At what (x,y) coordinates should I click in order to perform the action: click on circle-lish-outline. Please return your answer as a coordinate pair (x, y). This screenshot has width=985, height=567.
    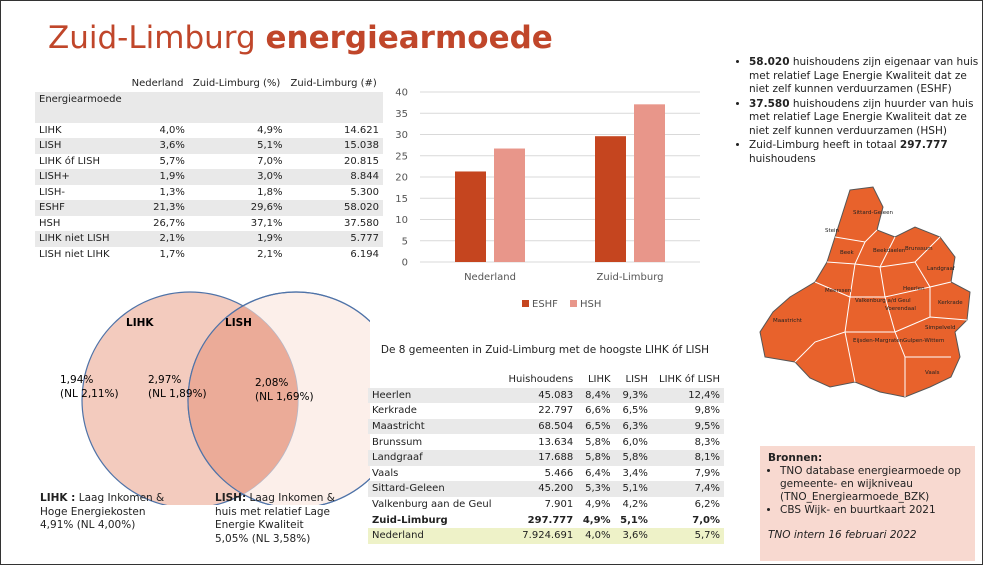
    Looking at the image, I should click on (278, 398).